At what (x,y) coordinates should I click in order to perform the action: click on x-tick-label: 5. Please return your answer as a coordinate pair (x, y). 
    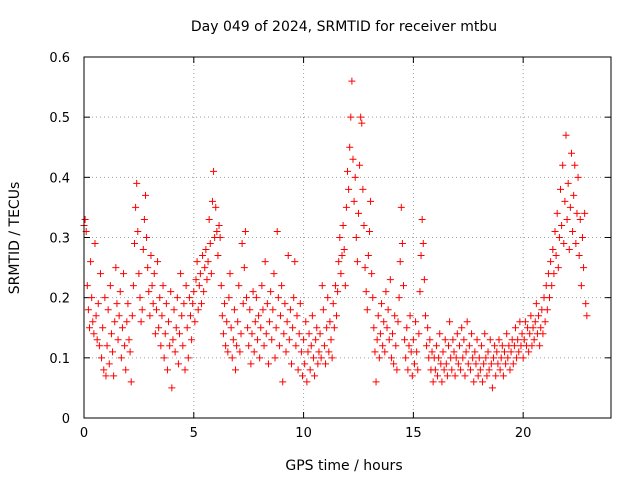
    Looking at the image, I should click on (194, 433).